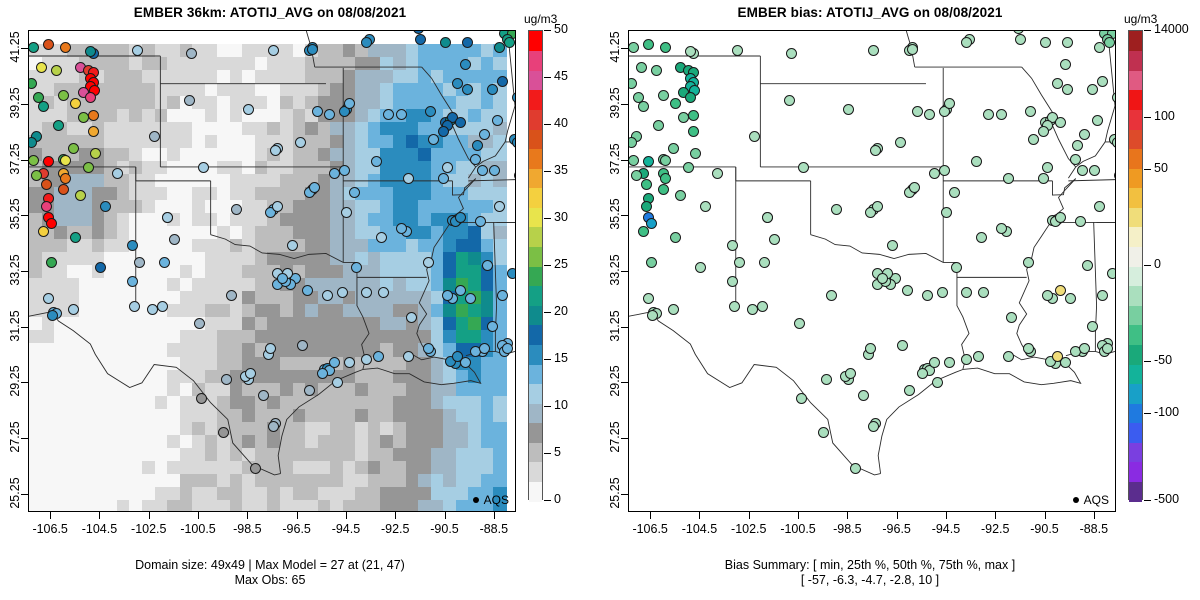 This screenshot has height=600, width=1200. What do you see at coordinates (870, 580) in the screenshot?
I see `right-caption-line2: [ -57, -6.3, -4.7, -2.8, 10 ]` at bounding box center [870, 580].